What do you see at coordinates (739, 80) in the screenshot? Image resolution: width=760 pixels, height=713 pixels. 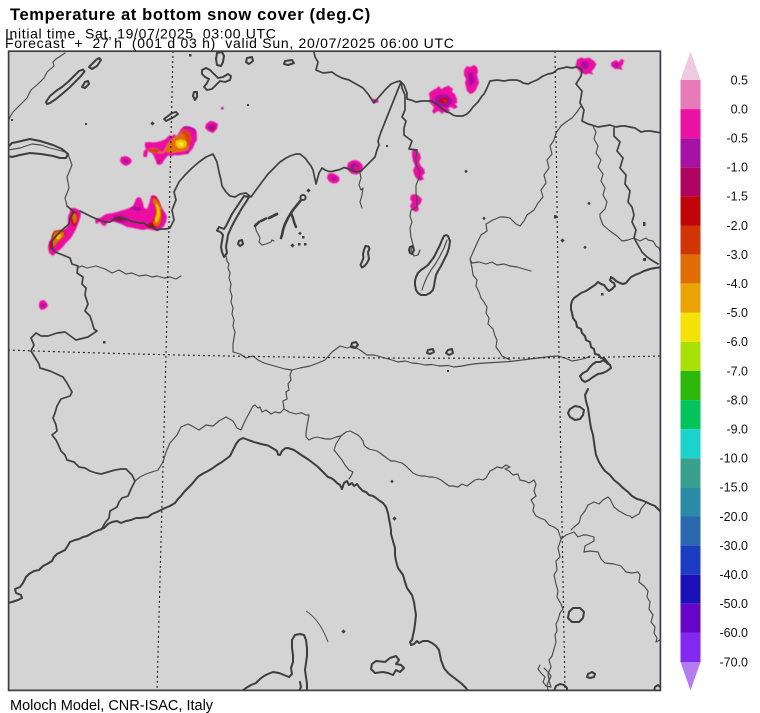 I see `svg-text: 0.5` at bounding box center [739, 80].